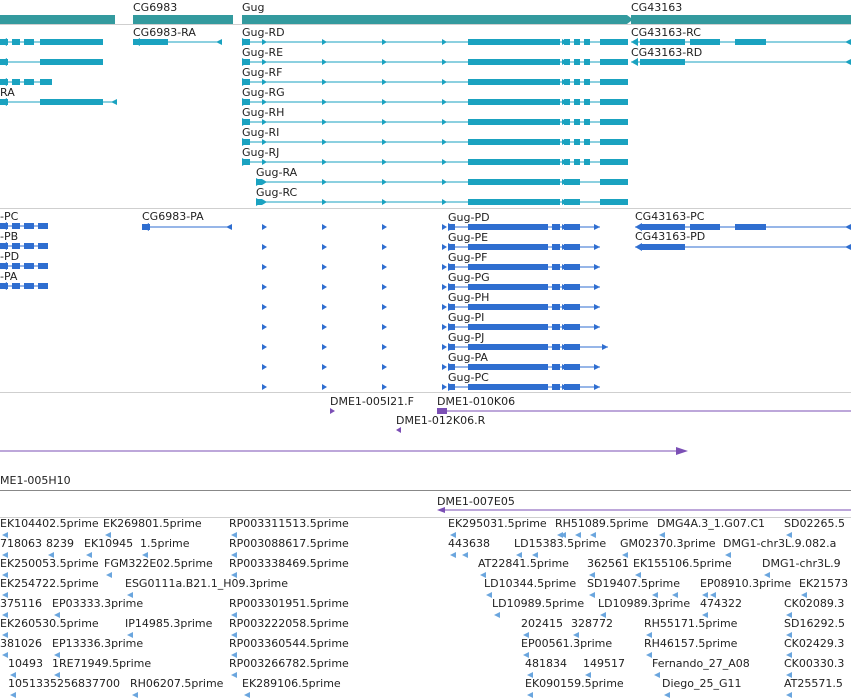 This screenshot has width=851, height=700. Describe the element at coordinates (49, 623) in the screenshot. I see `est-label: EK260530.5prime` at that location.